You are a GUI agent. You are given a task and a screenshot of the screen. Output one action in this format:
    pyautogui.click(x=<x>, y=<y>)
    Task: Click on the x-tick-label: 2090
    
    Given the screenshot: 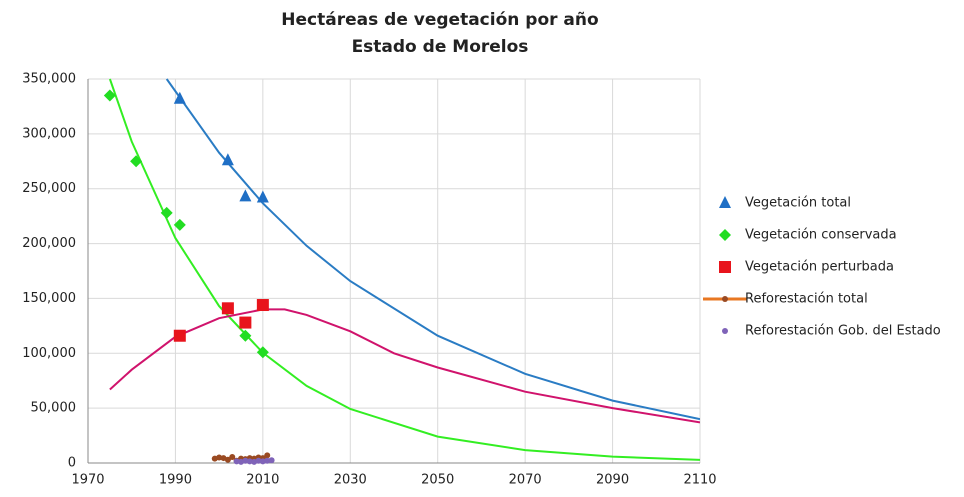 What is the action you would take?
    pyautogui.click(x=612, y=480)
    